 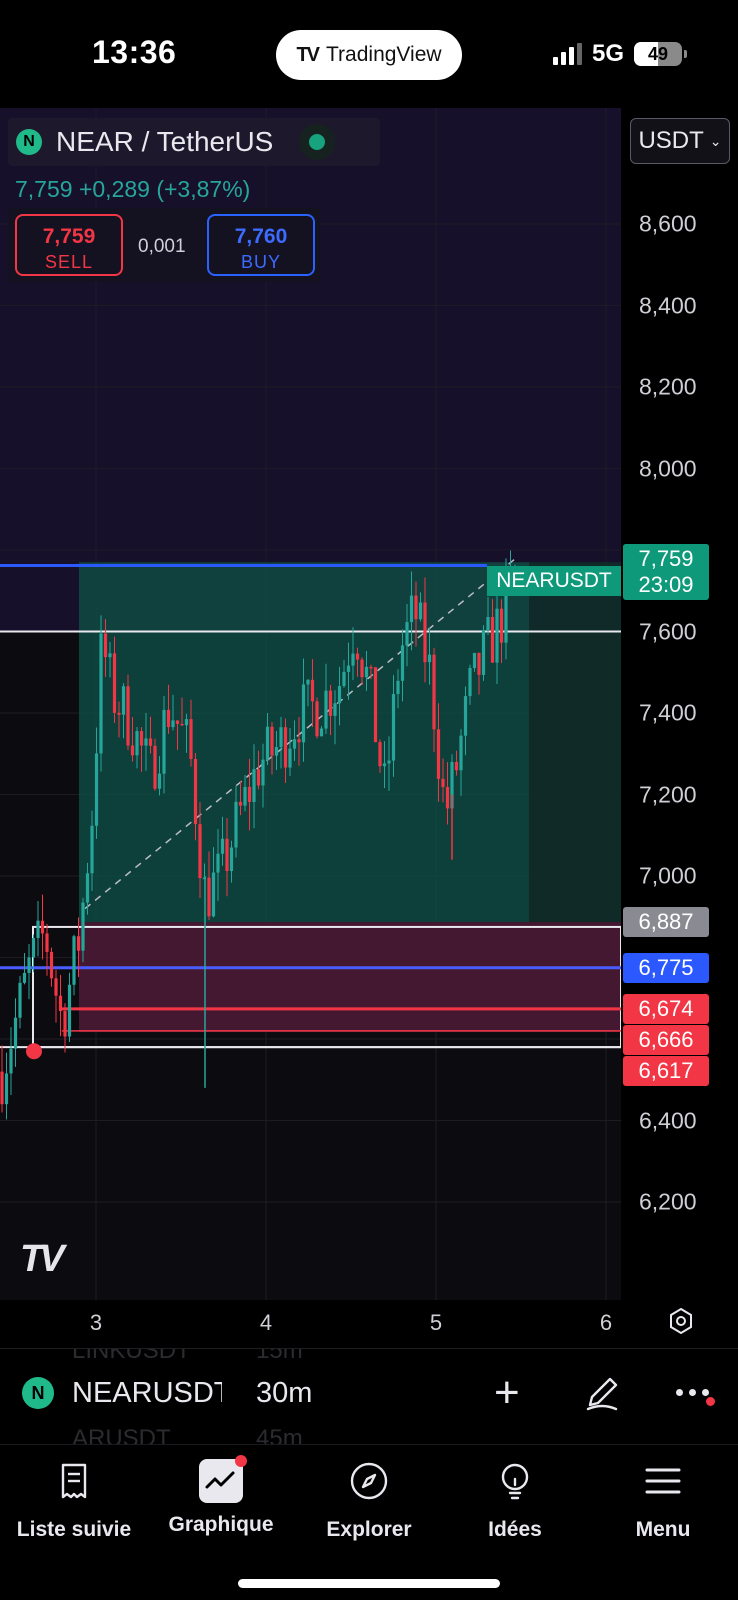 What do you see at coordinates (162, 246) in the screenshot?
I see `spread-value: 0,001` at bounding box center [162, 246].